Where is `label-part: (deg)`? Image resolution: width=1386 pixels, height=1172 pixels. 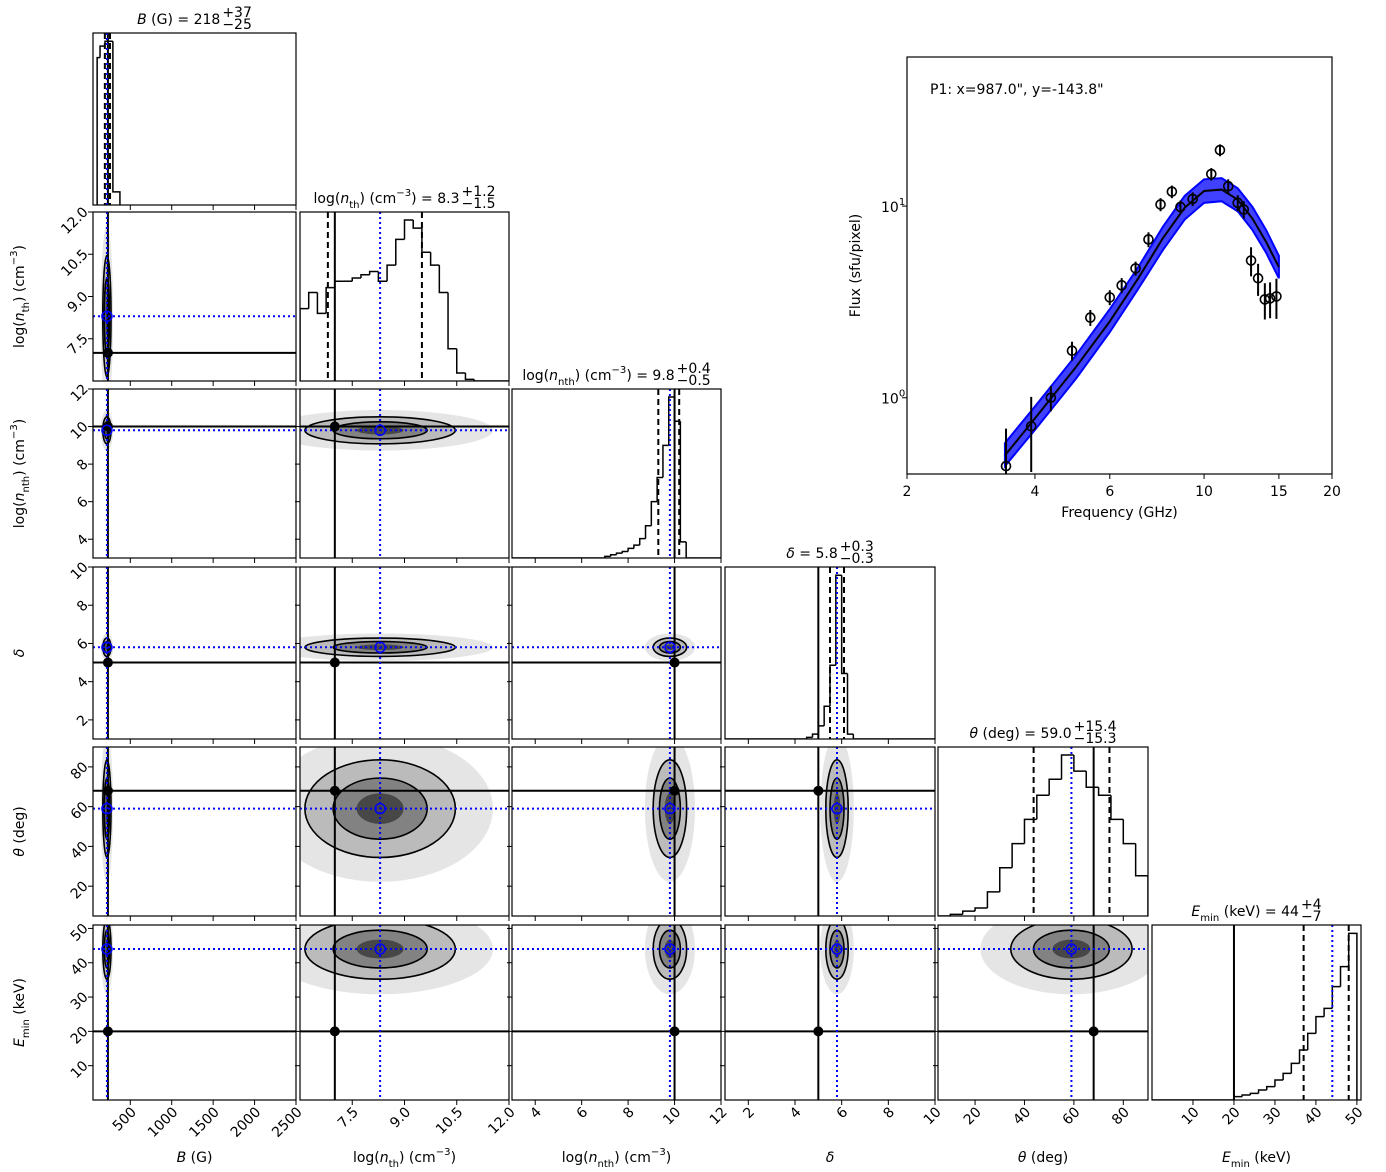
label-part: (deg) is located at coordinates (1047, 1158).